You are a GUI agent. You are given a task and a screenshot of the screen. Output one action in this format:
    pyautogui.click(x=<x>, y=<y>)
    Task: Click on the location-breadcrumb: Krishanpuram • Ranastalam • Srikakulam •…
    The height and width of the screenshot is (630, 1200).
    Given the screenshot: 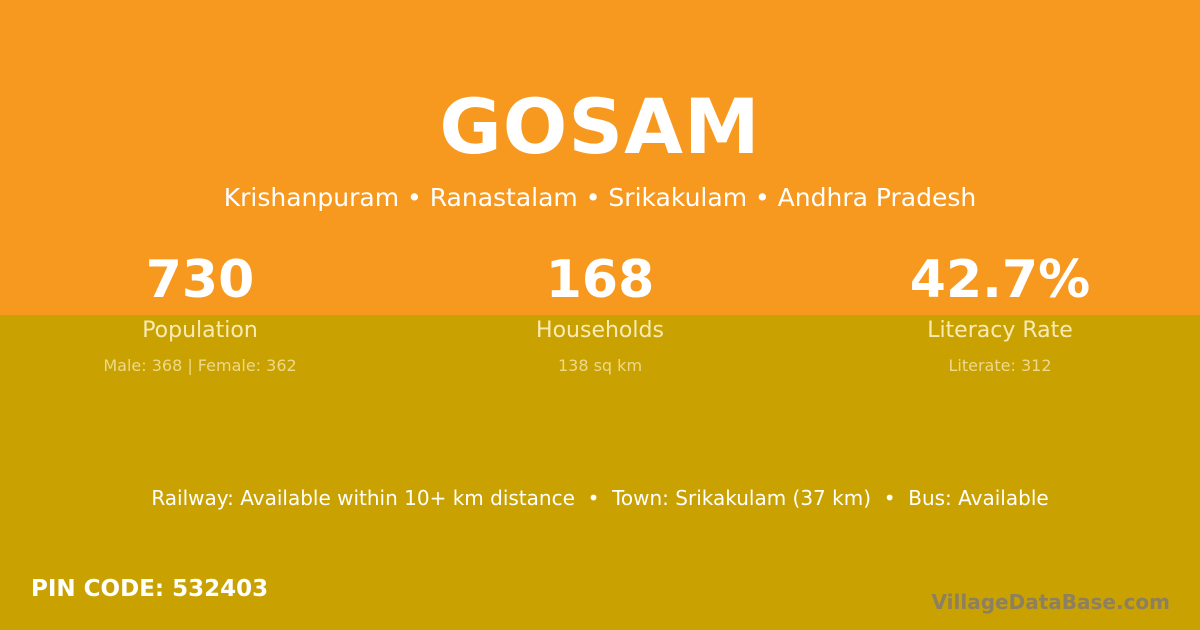 What is the action you would take?
    pyautogui.click(x=600, y=197)
    